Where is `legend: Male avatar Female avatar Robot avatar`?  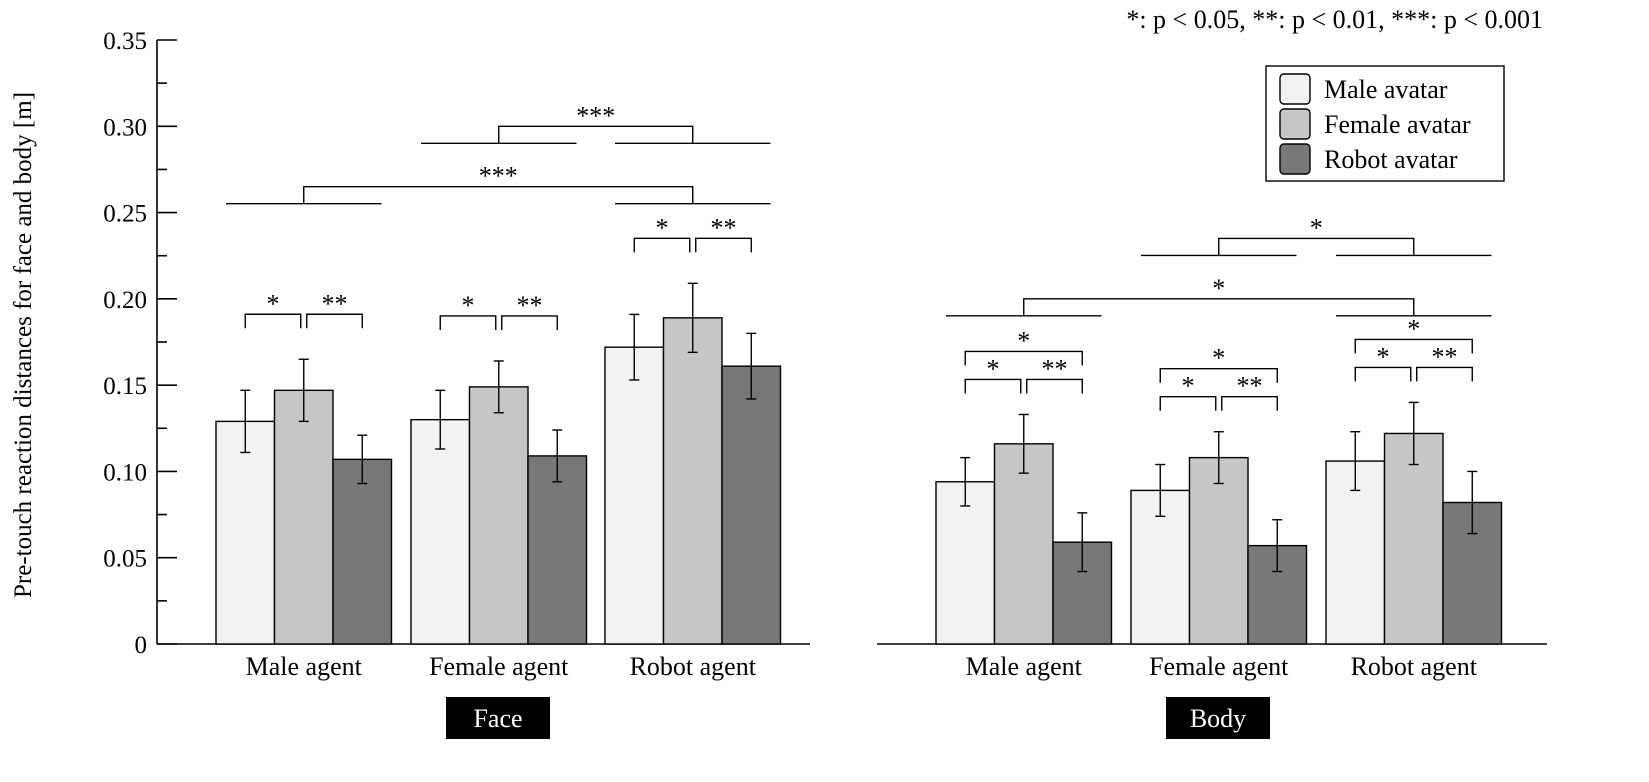
legend: Male avatar Female avatar Robot avatar is located at coordinates (1385, 123).